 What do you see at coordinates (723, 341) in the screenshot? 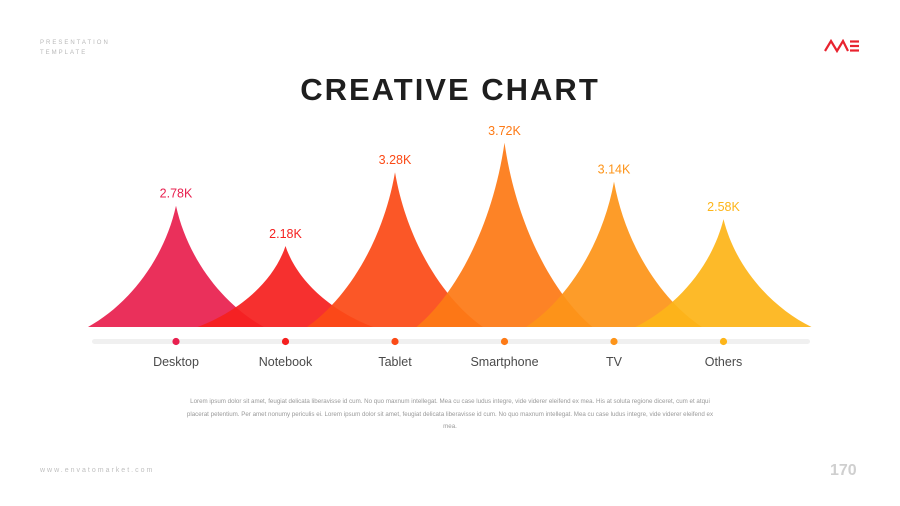
I see `dot-others` at bounding box center [723, 341].